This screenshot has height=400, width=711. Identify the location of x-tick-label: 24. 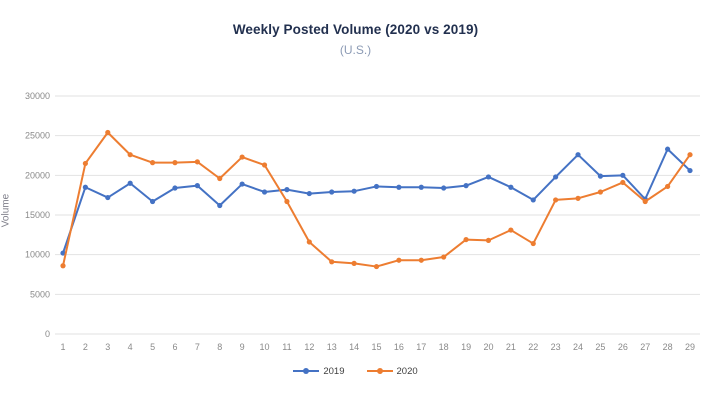
(578, 347).